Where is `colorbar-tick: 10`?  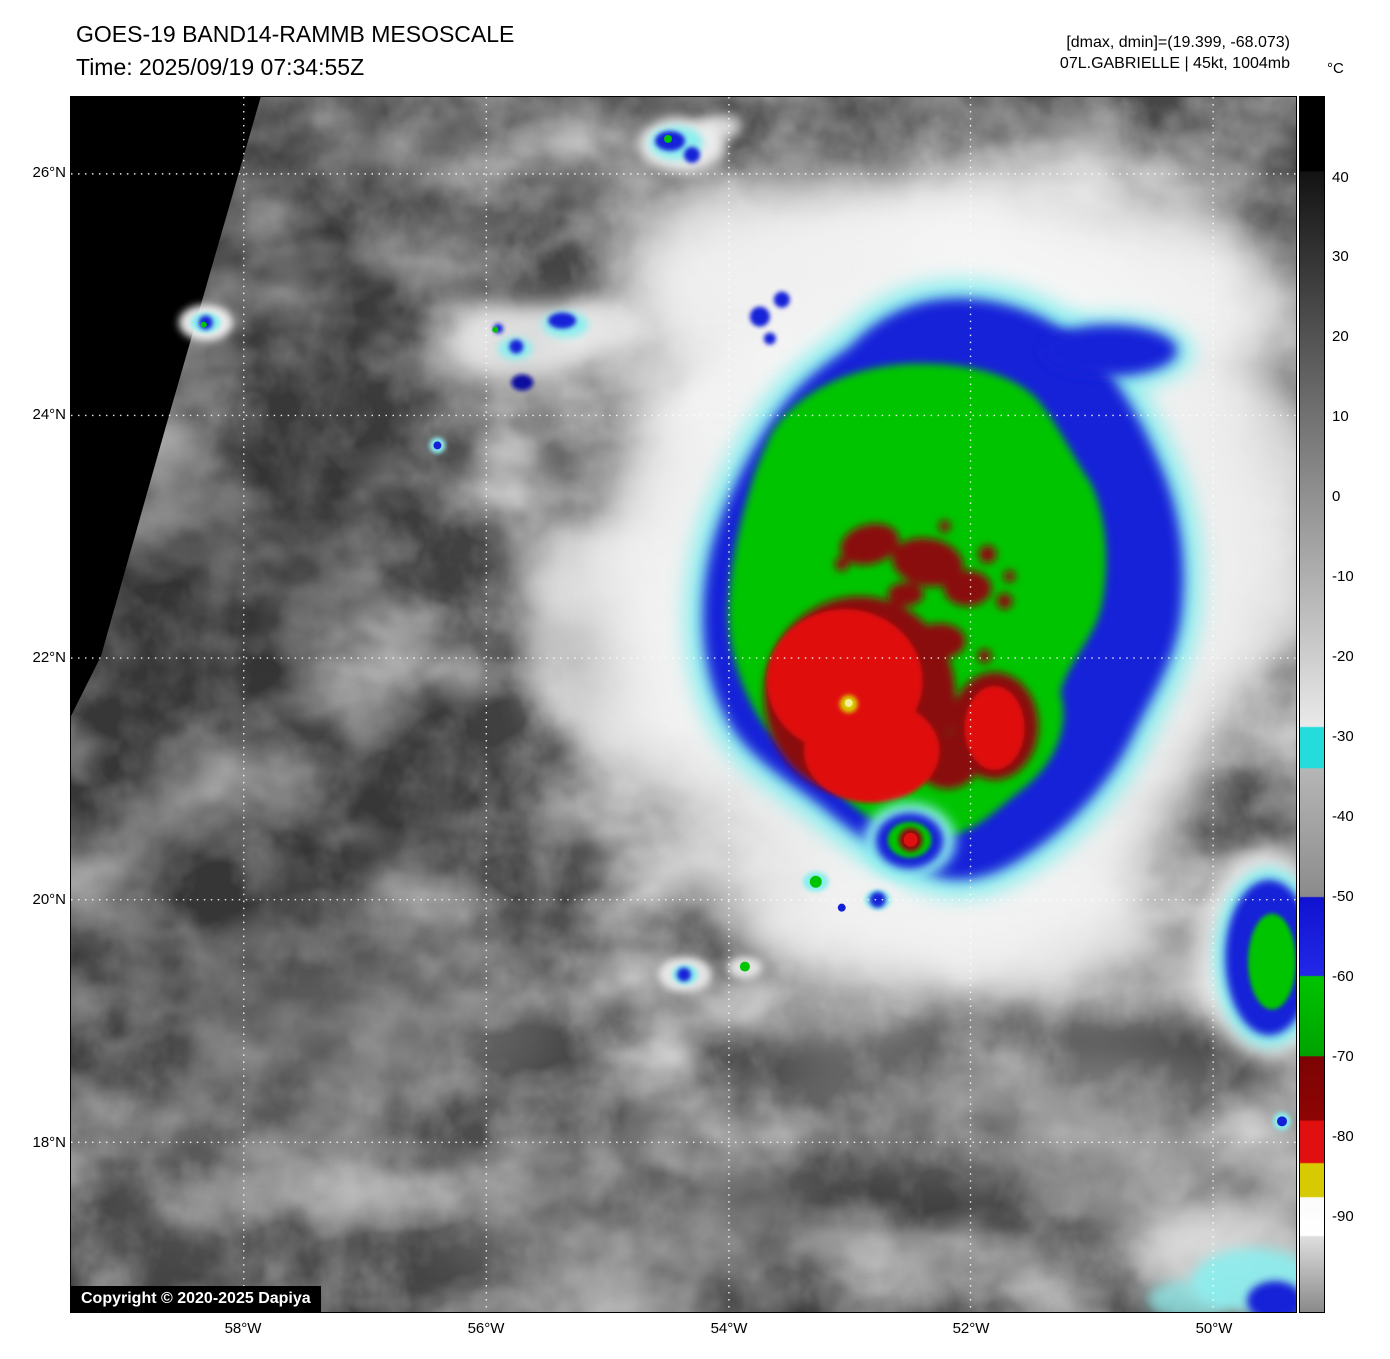
colorbar-tick: 10 is located at coordinates (1340, 416).